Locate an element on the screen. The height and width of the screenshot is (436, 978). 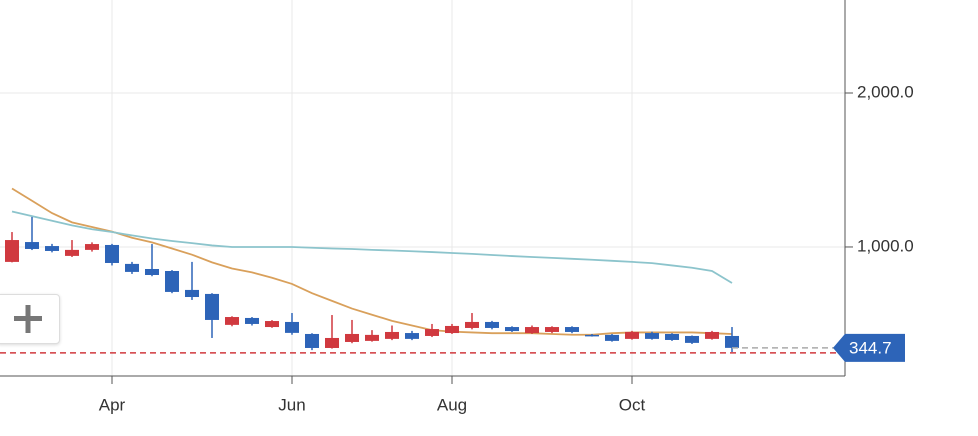
x-tick-label: Jun is located at coordinates (291, 404).